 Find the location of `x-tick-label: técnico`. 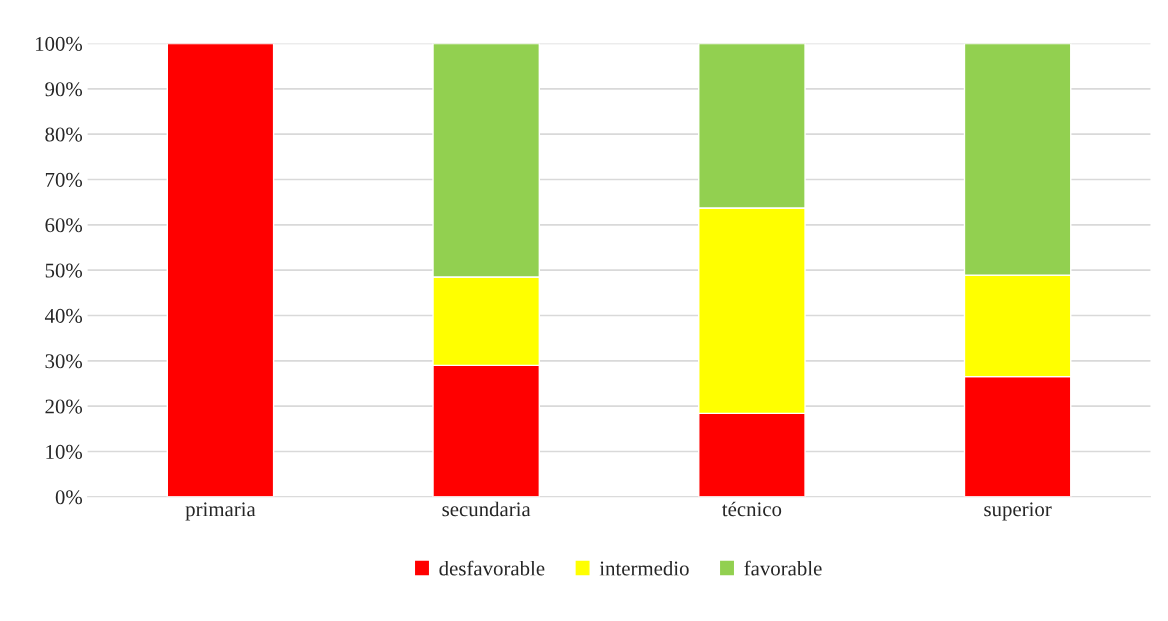

x-tick-label: técnico is located at coordinates (752, 509).